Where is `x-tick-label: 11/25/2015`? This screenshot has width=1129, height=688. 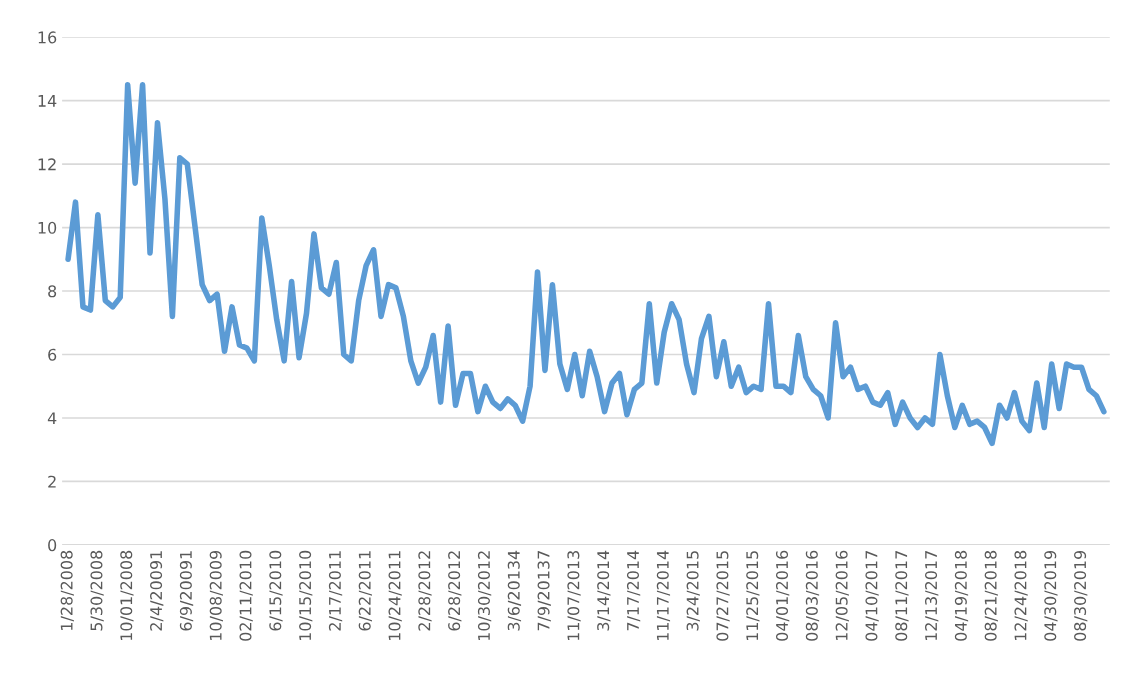 x-tick-label: 11/25/2015 is located at coordinates (753, 596).